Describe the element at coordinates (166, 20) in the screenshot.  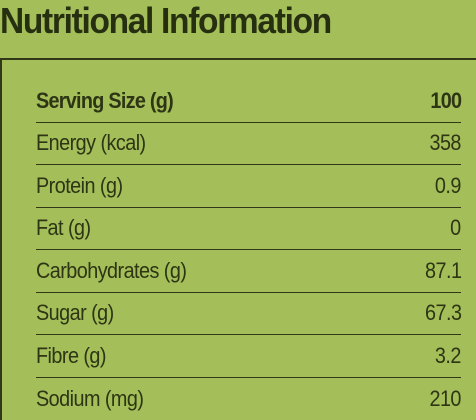
I see `page-title: Nutritional Information` at that location.